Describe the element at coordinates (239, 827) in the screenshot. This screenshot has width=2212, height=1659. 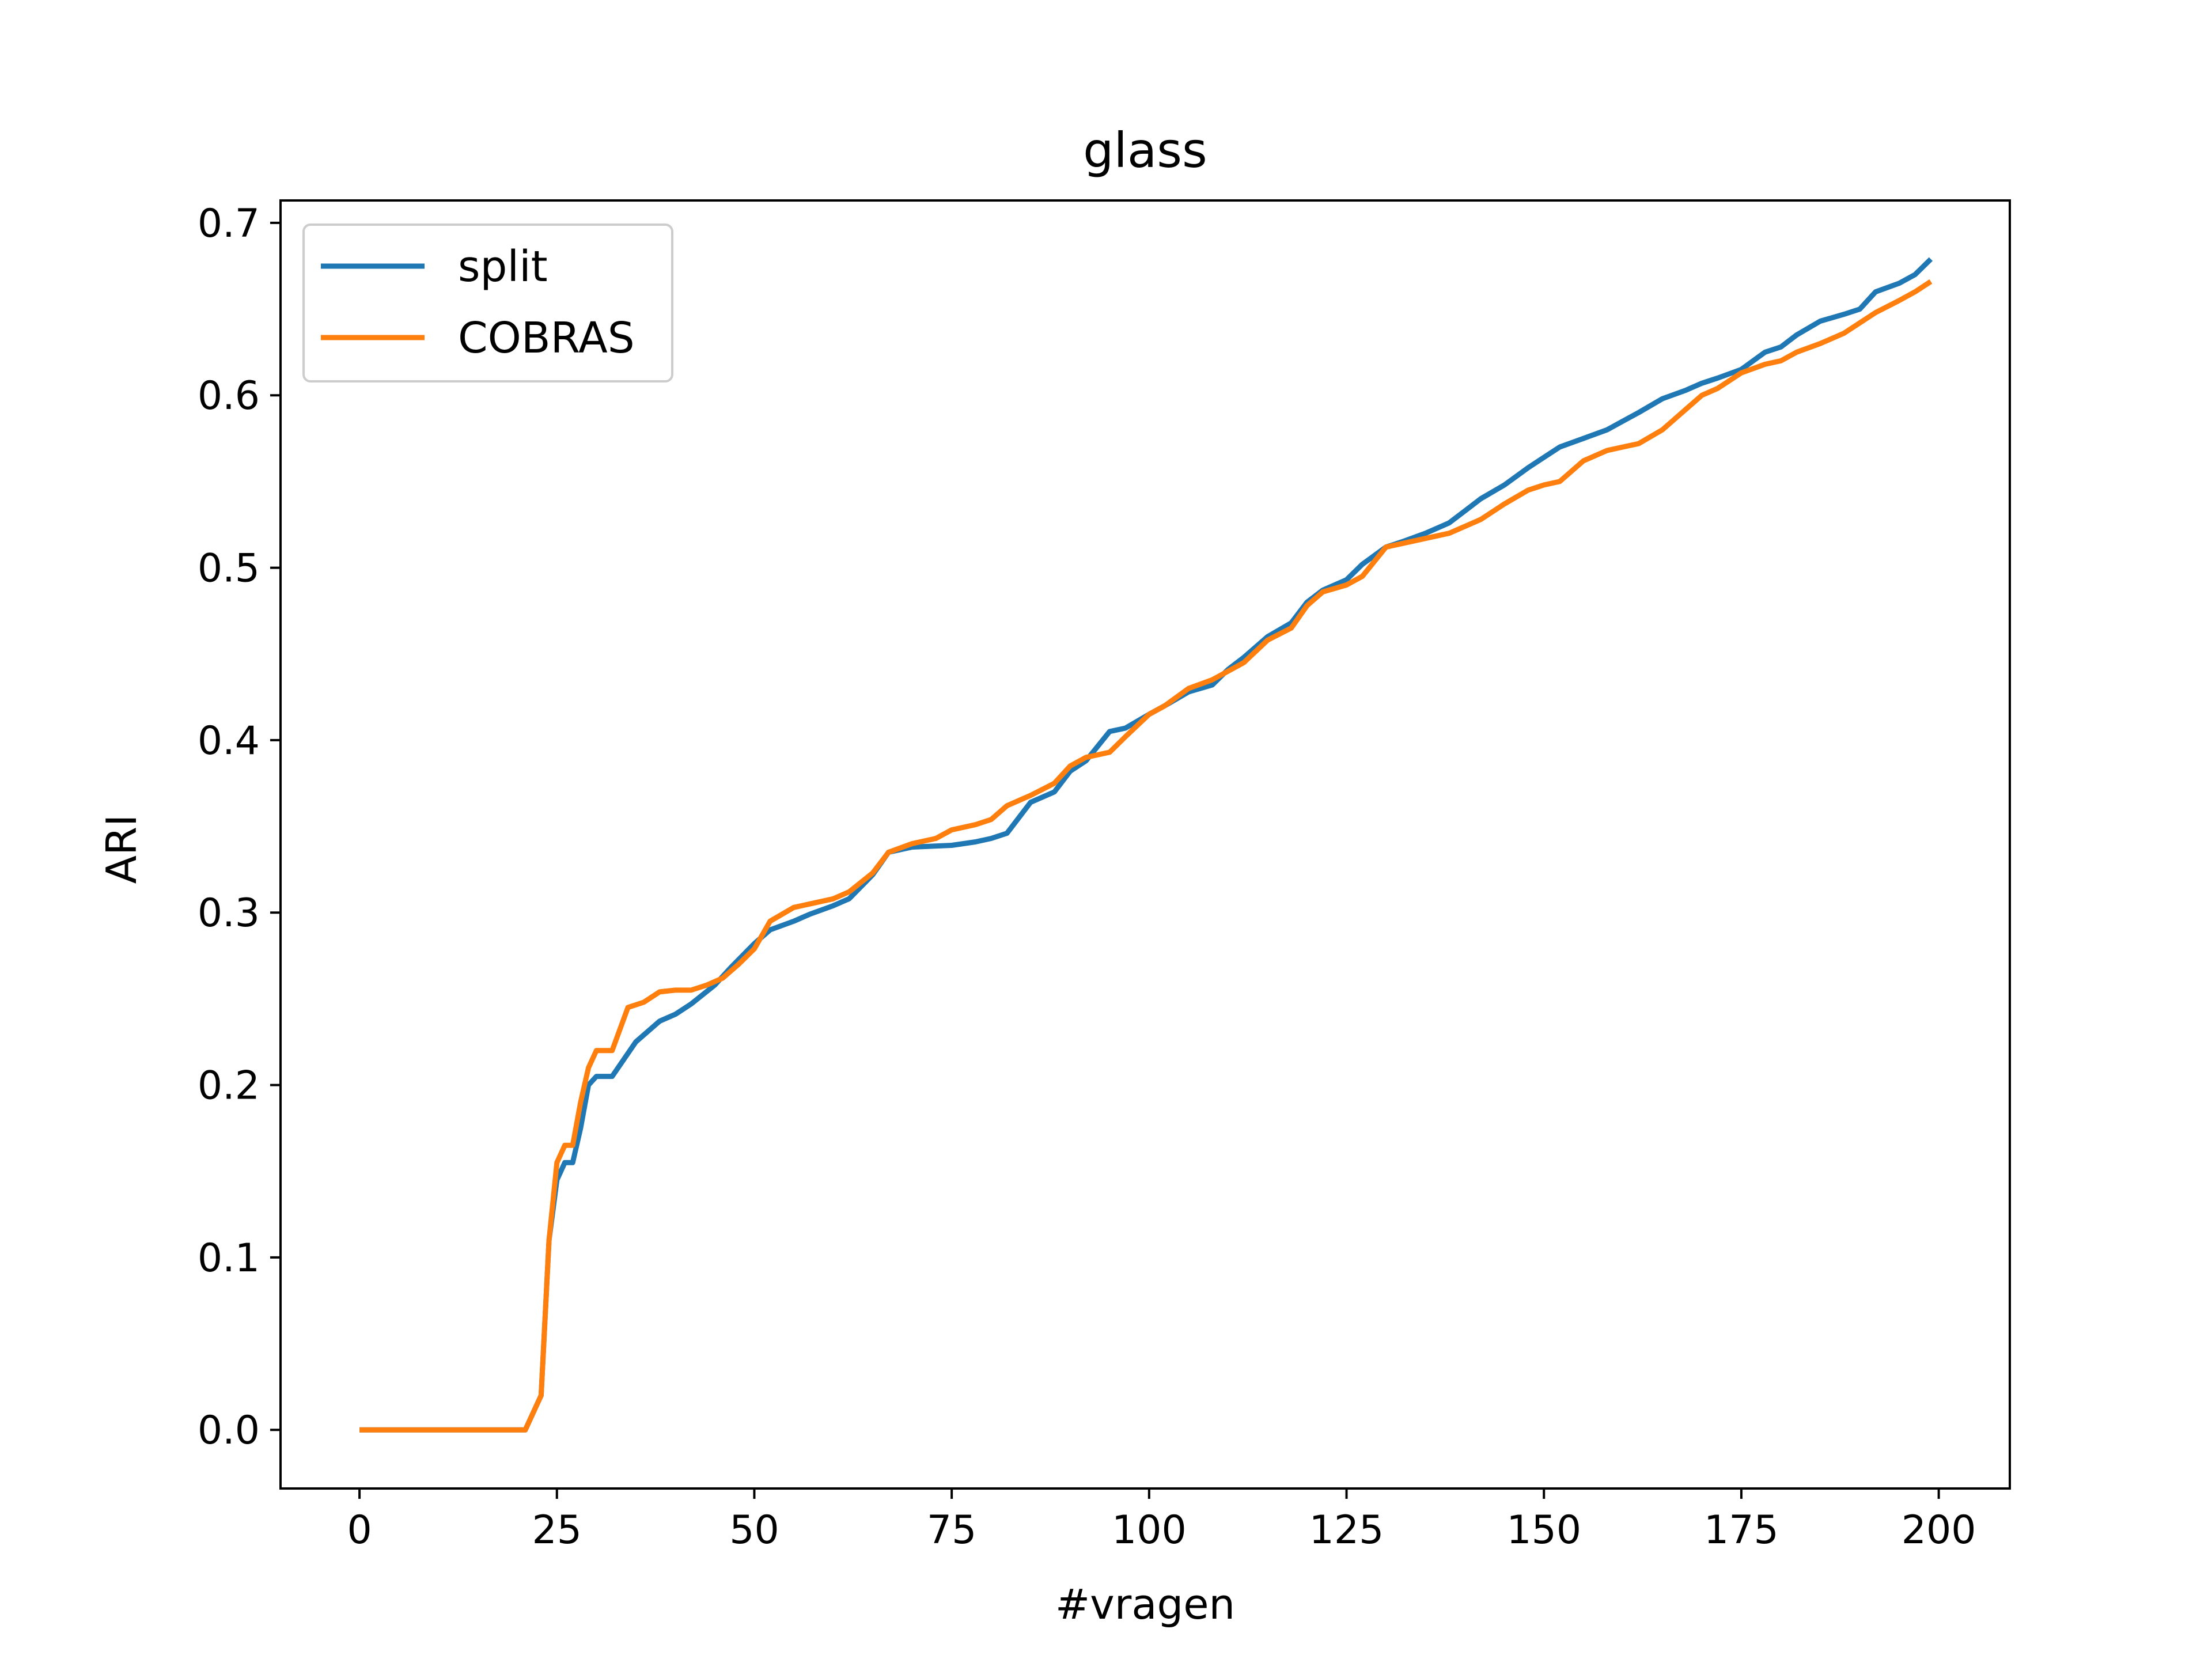
I see `y-axis-ticks: 0.0 0.1 0.2 0.3 0.4 0.5 0.6 0.7` at that location.